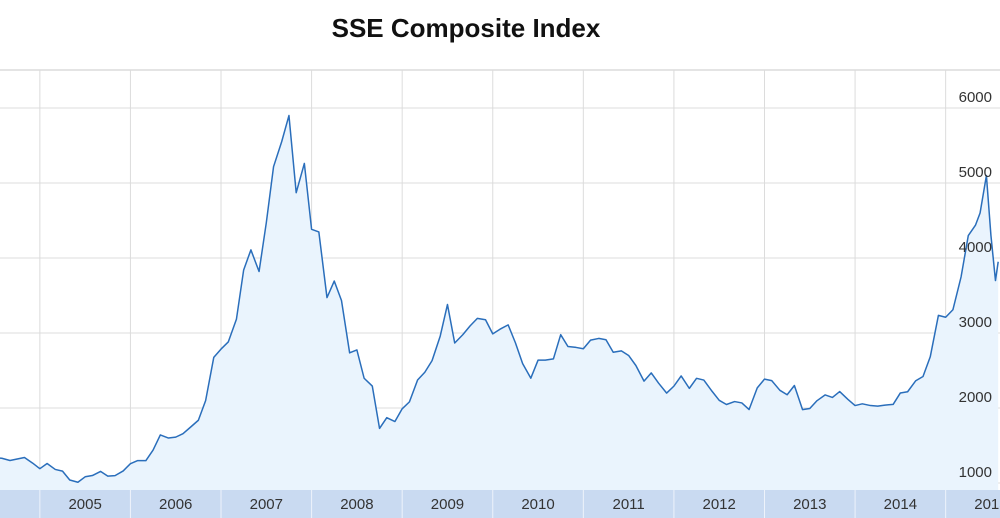 This screenshot has height=518, width=1000. What do you see at coordinates (500, 504) in the screenshot?
I see `x-axis-band` at bounding box center [500, 504].